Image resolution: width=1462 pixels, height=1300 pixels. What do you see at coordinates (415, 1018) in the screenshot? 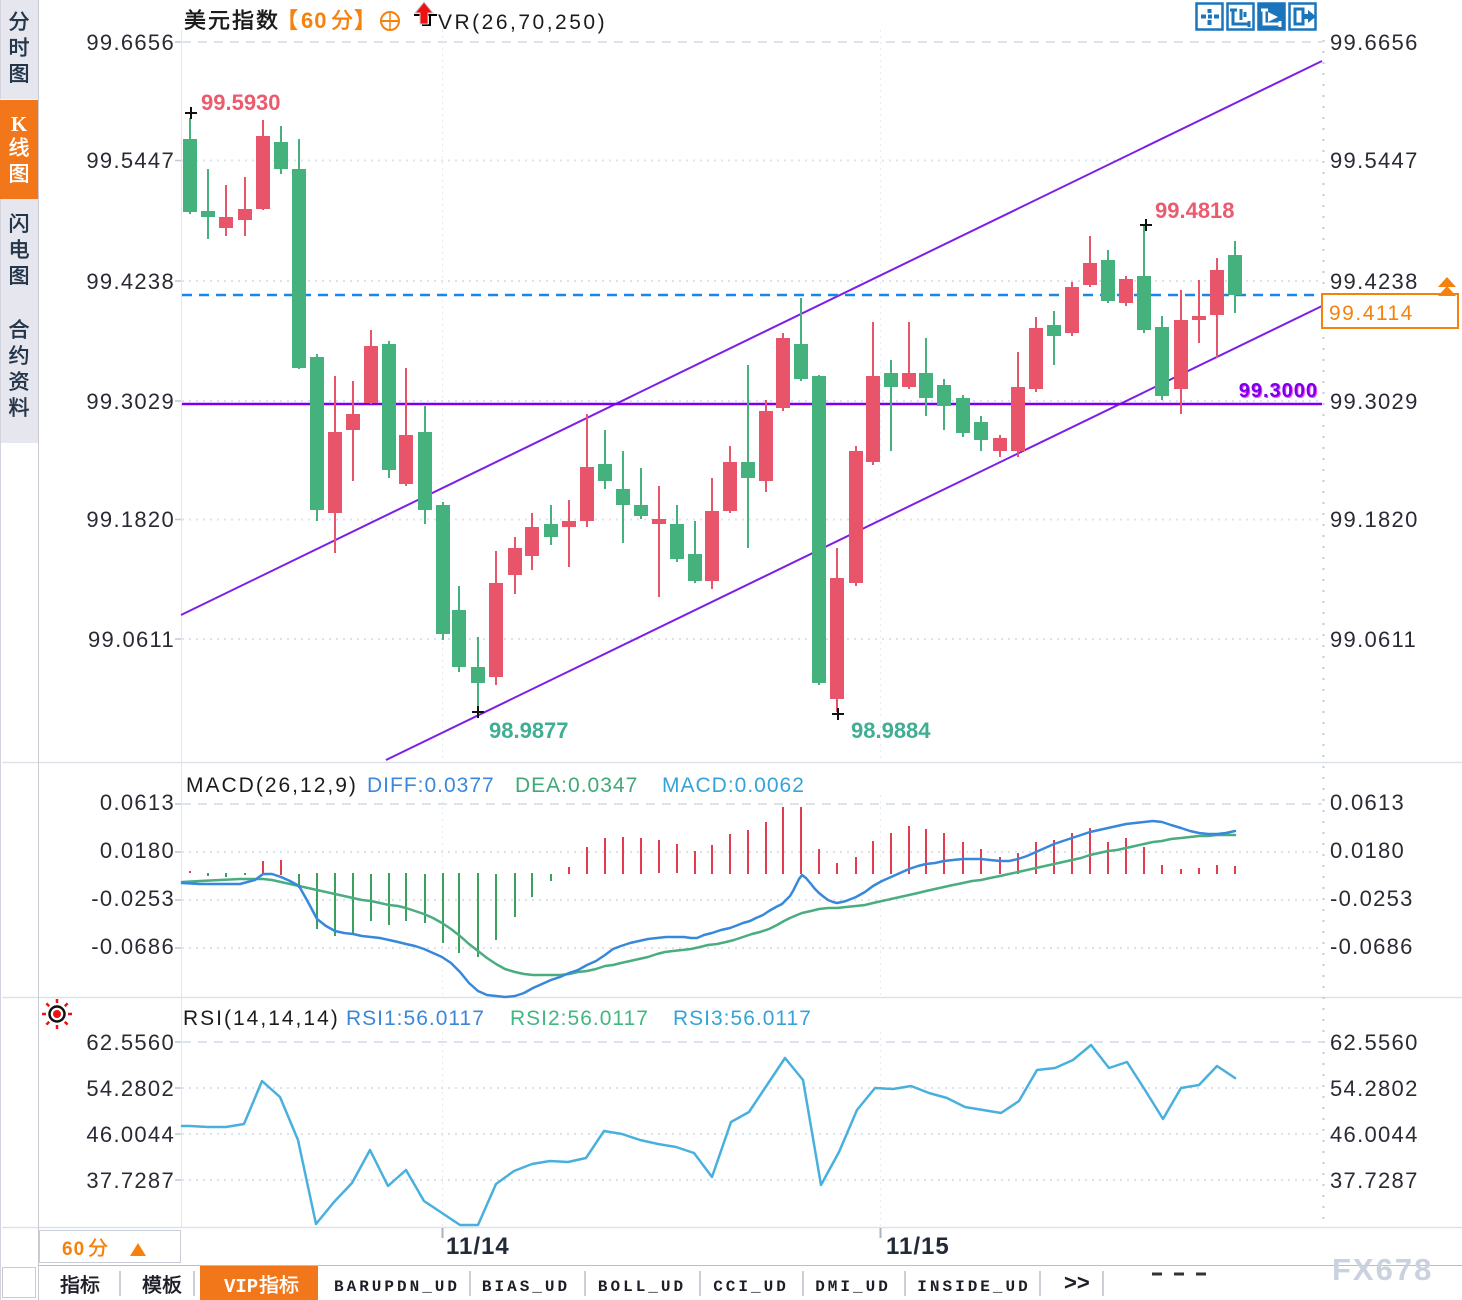
I see `svg-text: RSI1:56.0117` at bounding box center [415, 1018].